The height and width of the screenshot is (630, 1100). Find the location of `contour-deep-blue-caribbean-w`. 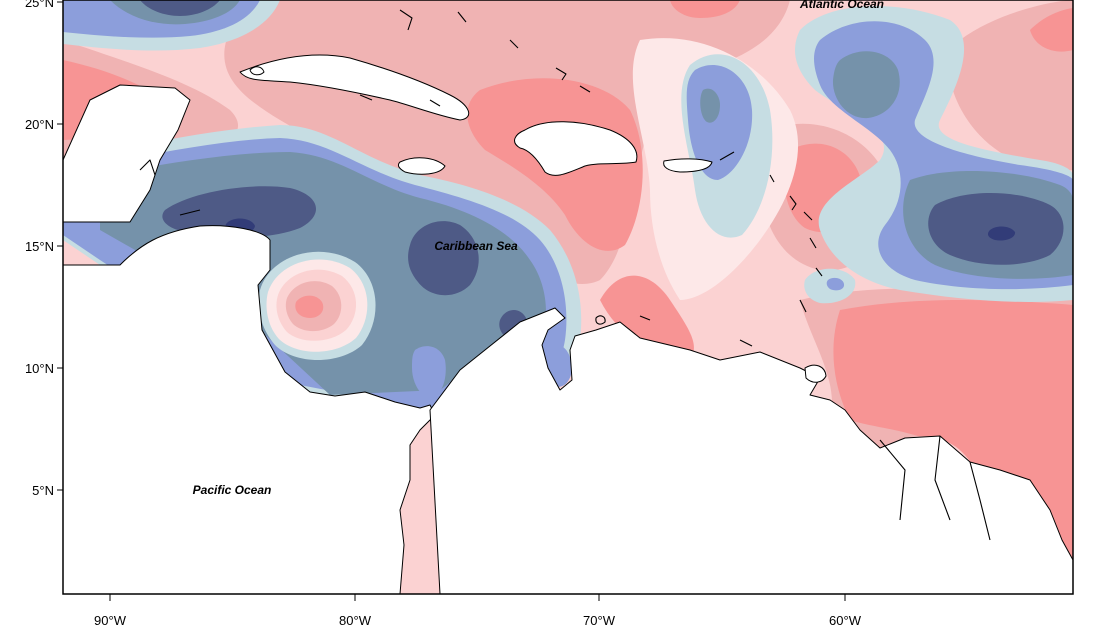

contour-deep-blue-caribbean-w is located at coordinates (239, 212).